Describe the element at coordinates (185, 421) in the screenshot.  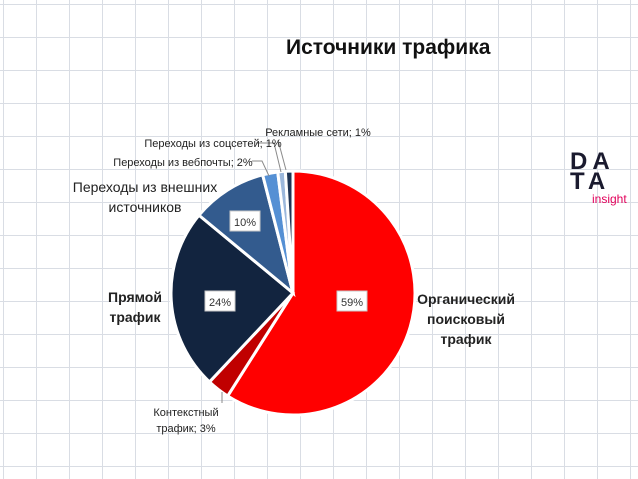
I see `category-label: Контекстный трафик; 3%` at that location.